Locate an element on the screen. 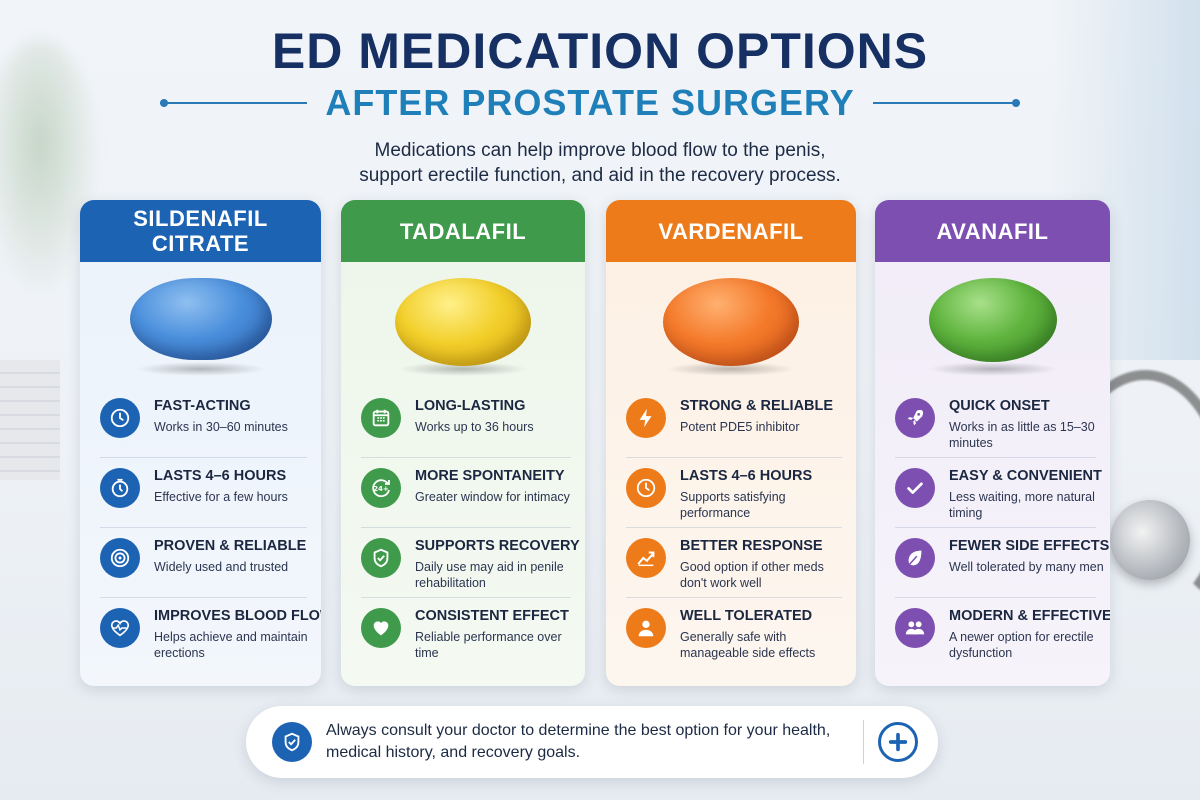 The image size is (1200, 800). card-title: TADALAFIL is located at coordinates (463, 231).